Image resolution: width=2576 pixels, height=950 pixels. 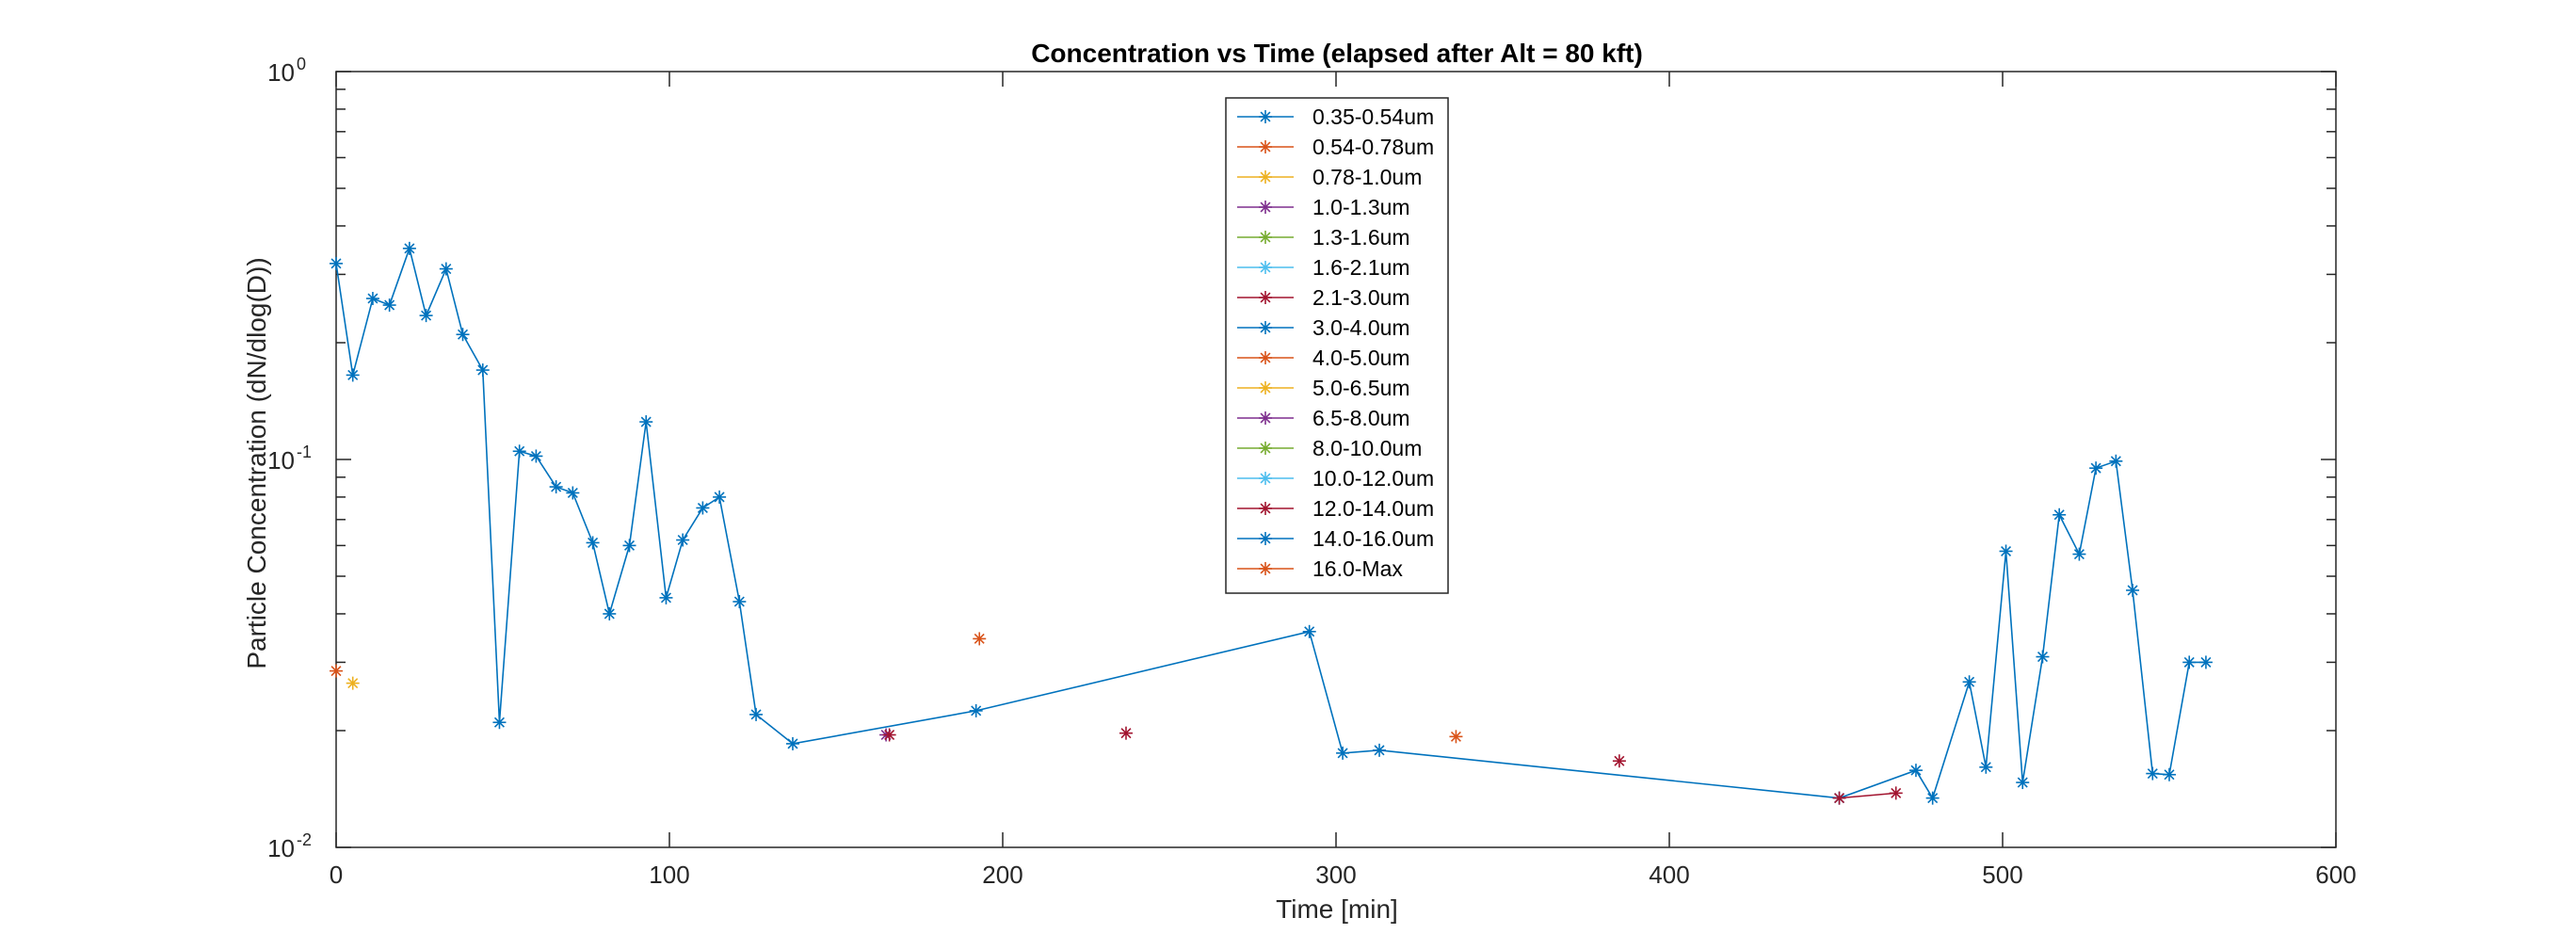 I want to click on legend-item: 8.0-10.0um, so click(x=1329, y=448).